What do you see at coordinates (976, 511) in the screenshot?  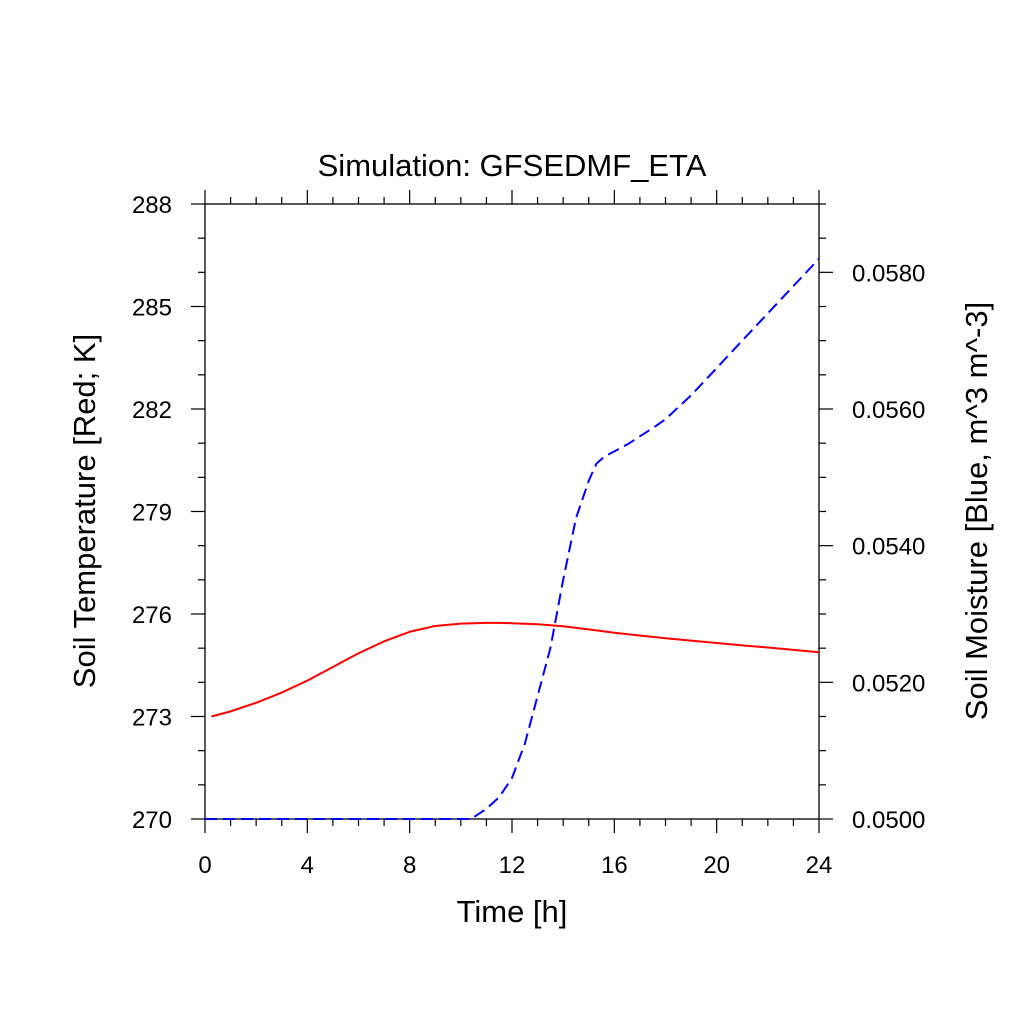 I see `y2-axis-label: Soil Moisture [Blue, m^3 m^-3]` at bounding box center [976, 511].